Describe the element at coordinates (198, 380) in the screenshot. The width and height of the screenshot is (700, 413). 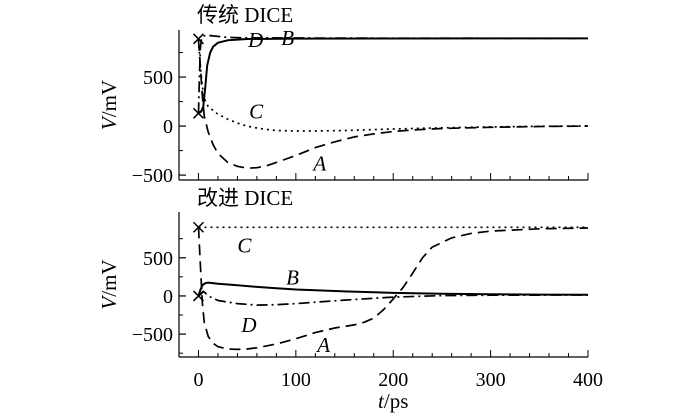
I see `x-tick-label: 0` at that location.